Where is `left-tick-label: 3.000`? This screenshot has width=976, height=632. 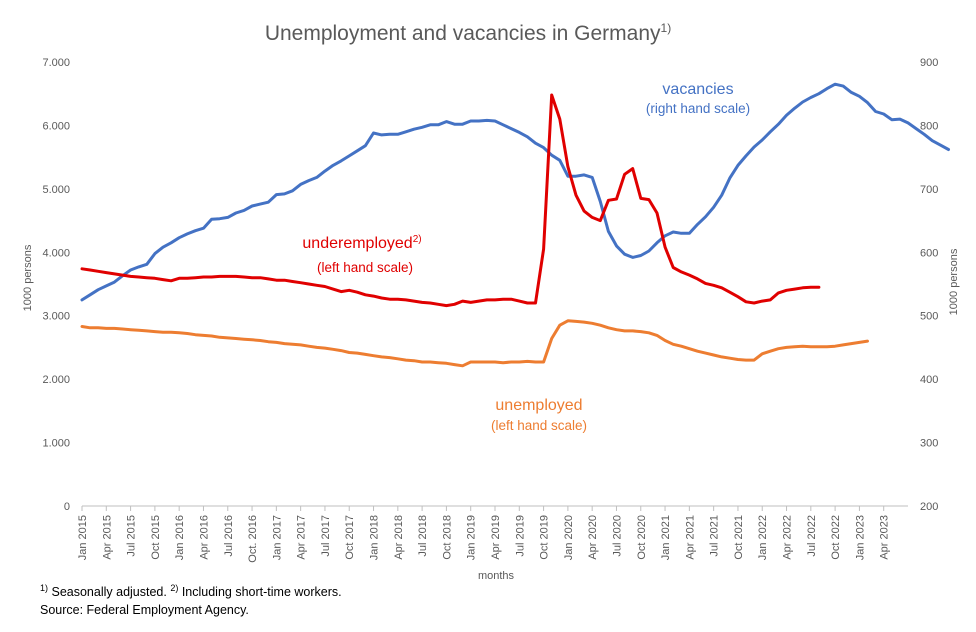 left-tick-label: 3.000 is located at coordinates (56, 317).